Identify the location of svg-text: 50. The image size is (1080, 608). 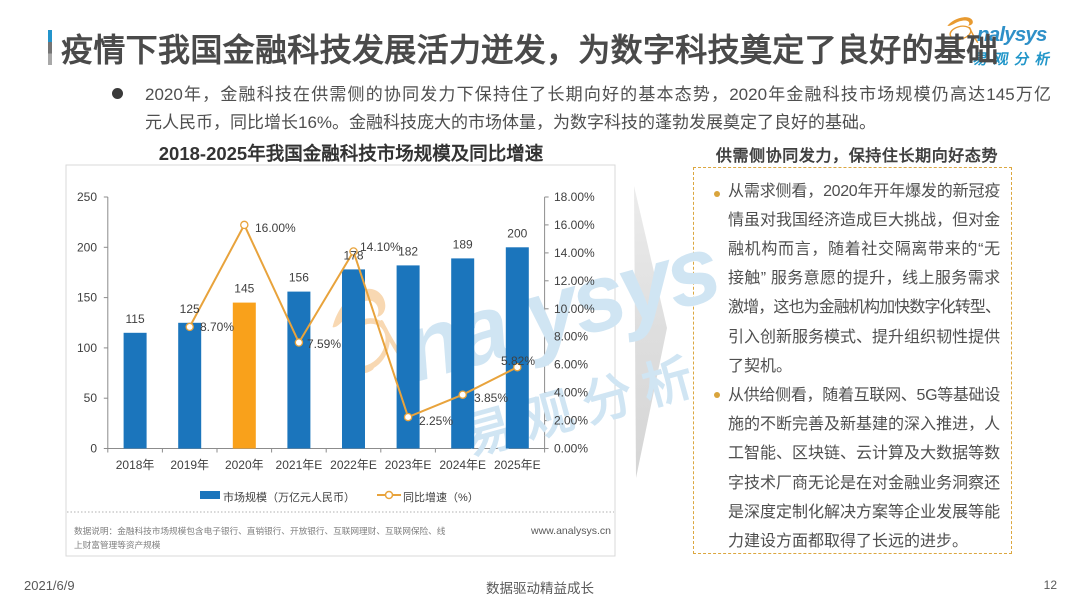
(91, 398).